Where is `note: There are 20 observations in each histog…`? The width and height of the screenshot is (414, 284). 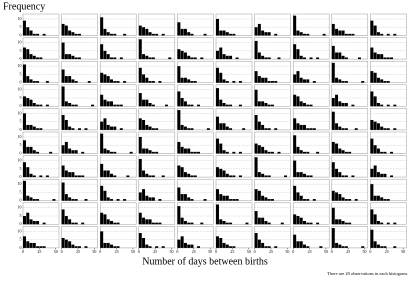
note: There are 20 observations in each histog… is located at coordinates (367, 273).